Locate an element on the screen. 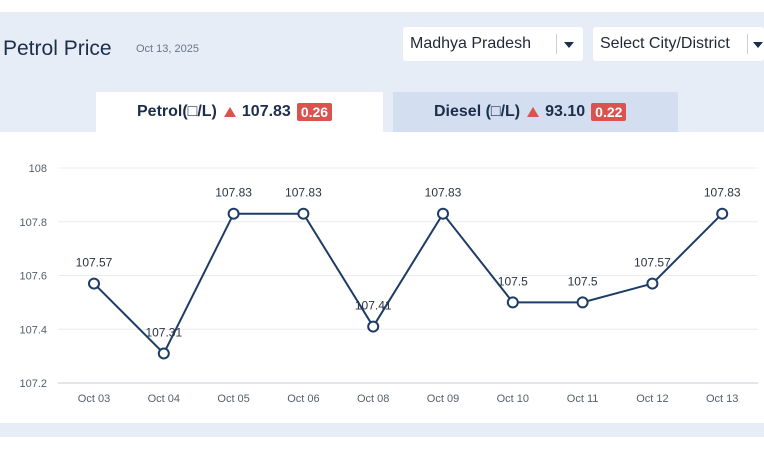 Image resolution: width=764 pixels, height=459 pixels. x-tick-label: Oct 13 is located at coordinates (722, 399).